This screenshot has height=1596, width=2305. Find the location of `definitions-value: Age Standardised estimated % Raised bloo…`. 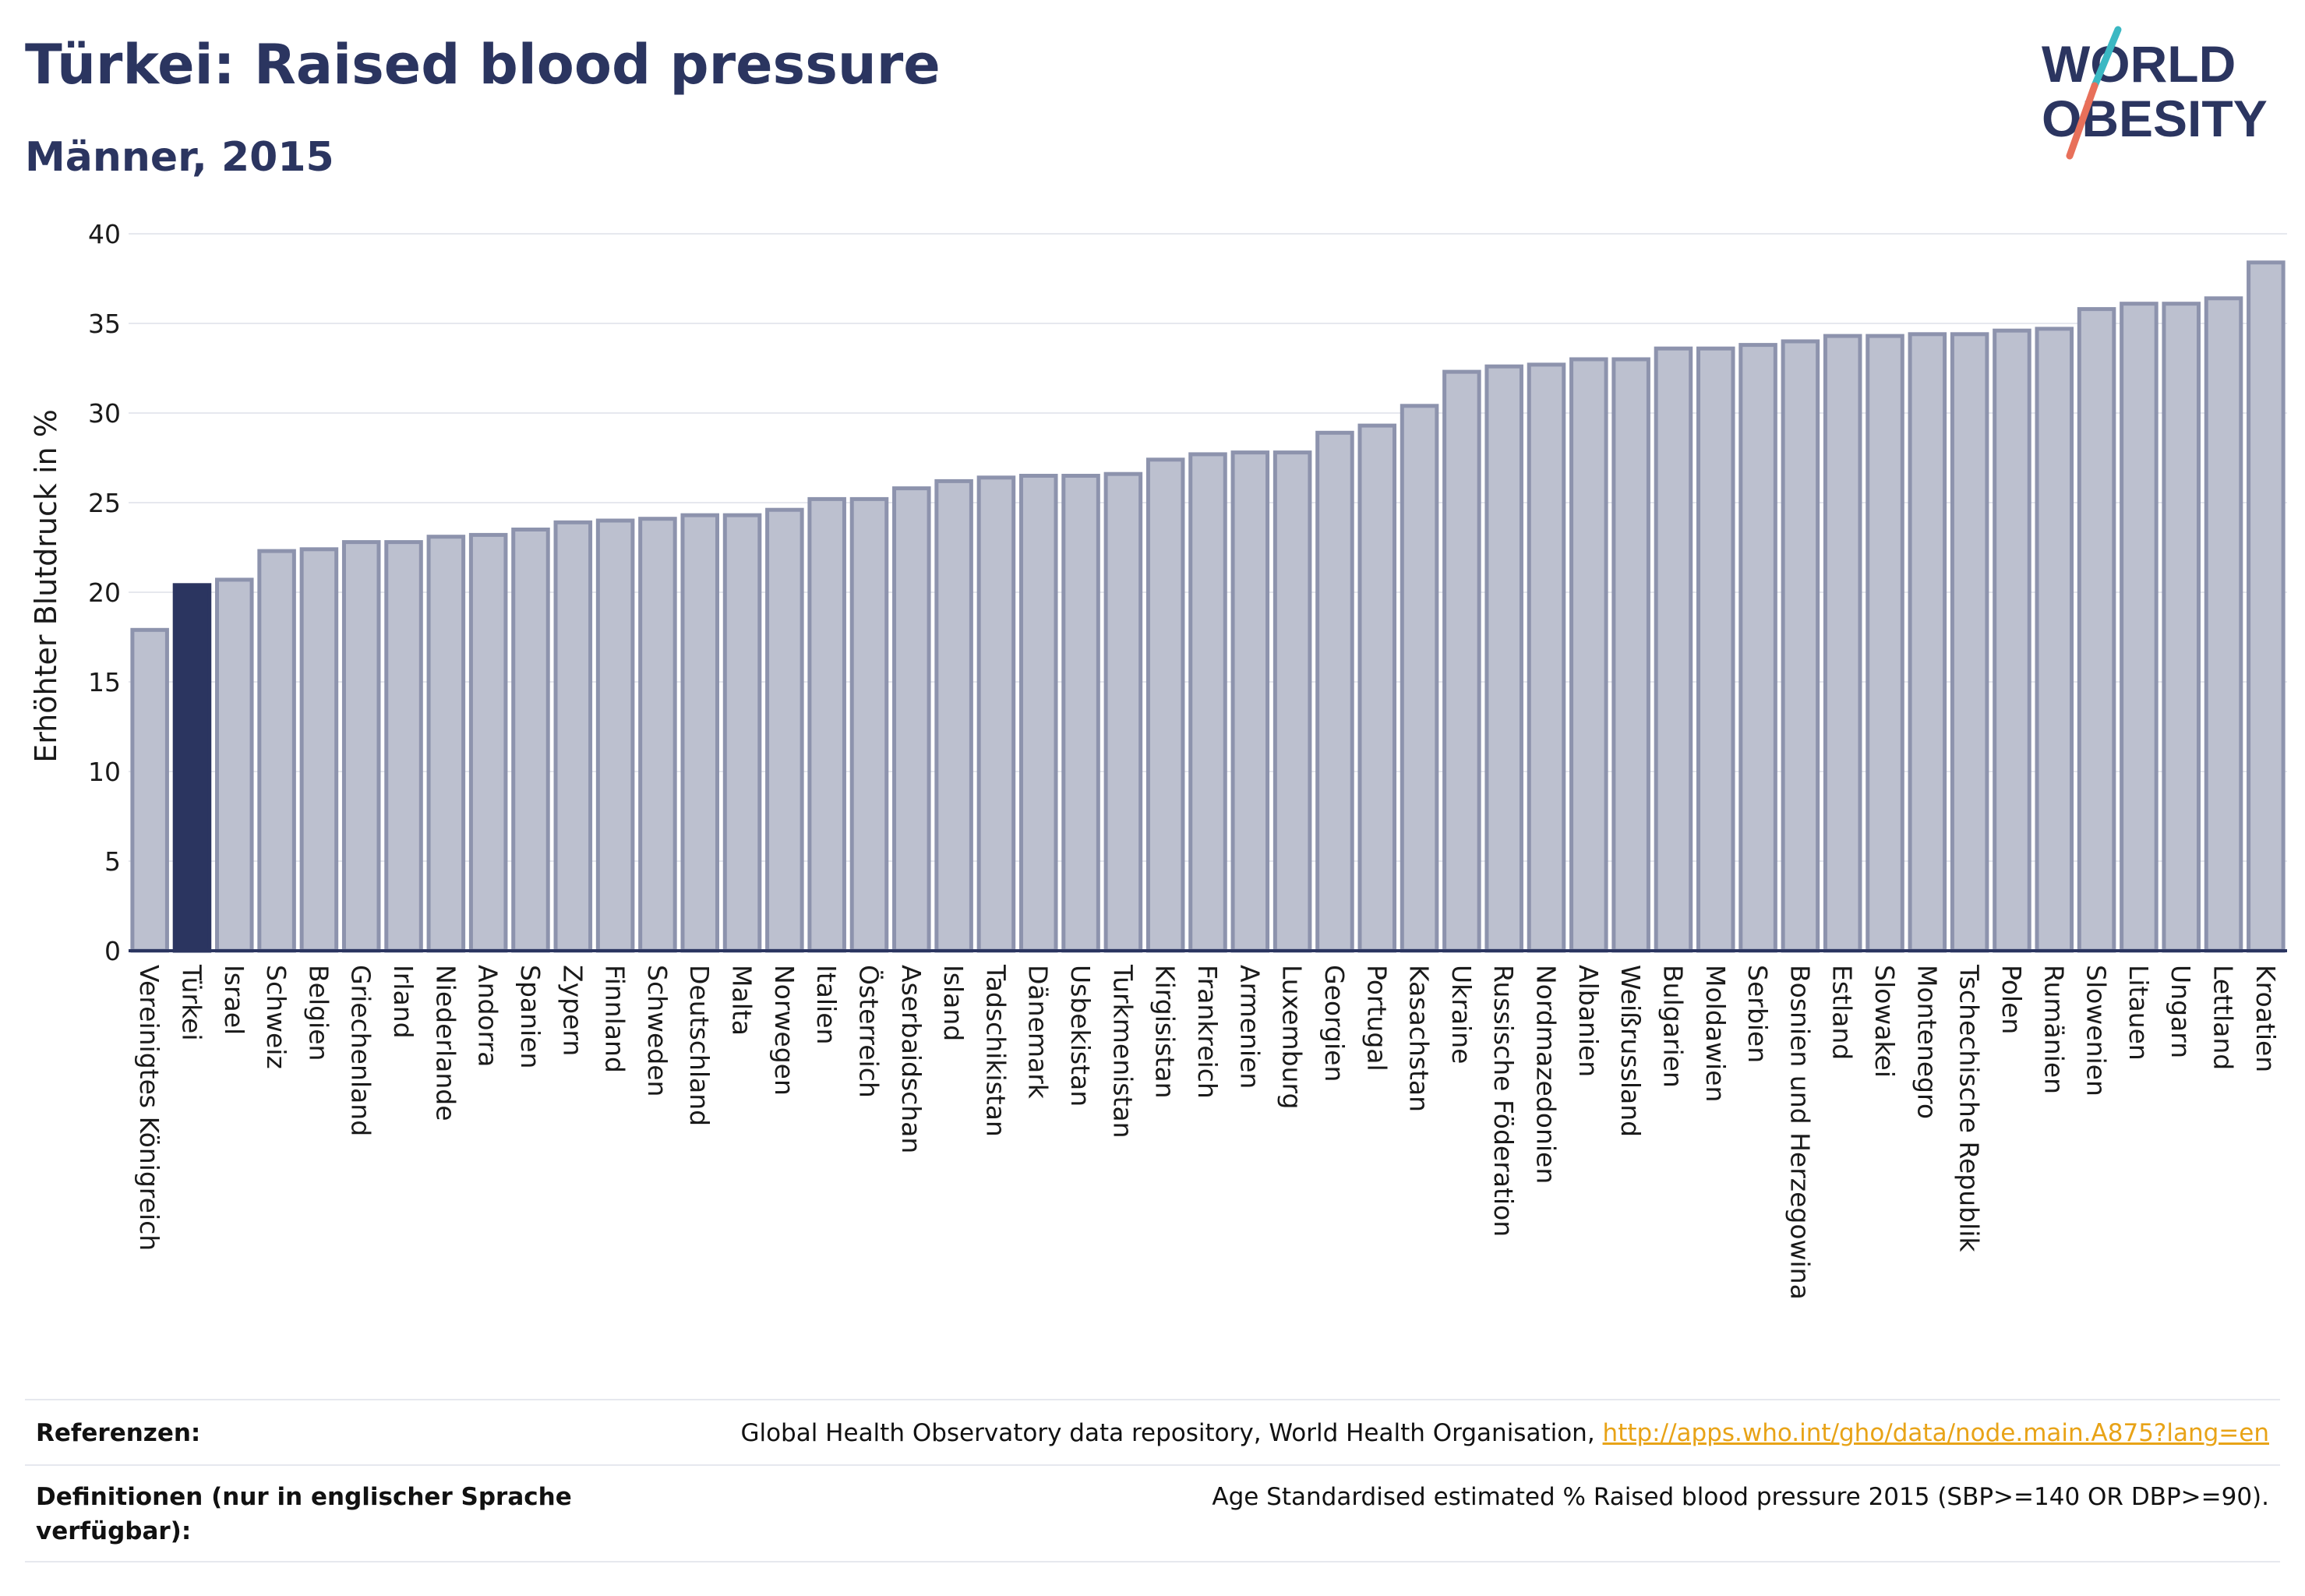

definitions-value: Age Standardised estimated % Raised bloo… is located at coordinates (1740, 1497).